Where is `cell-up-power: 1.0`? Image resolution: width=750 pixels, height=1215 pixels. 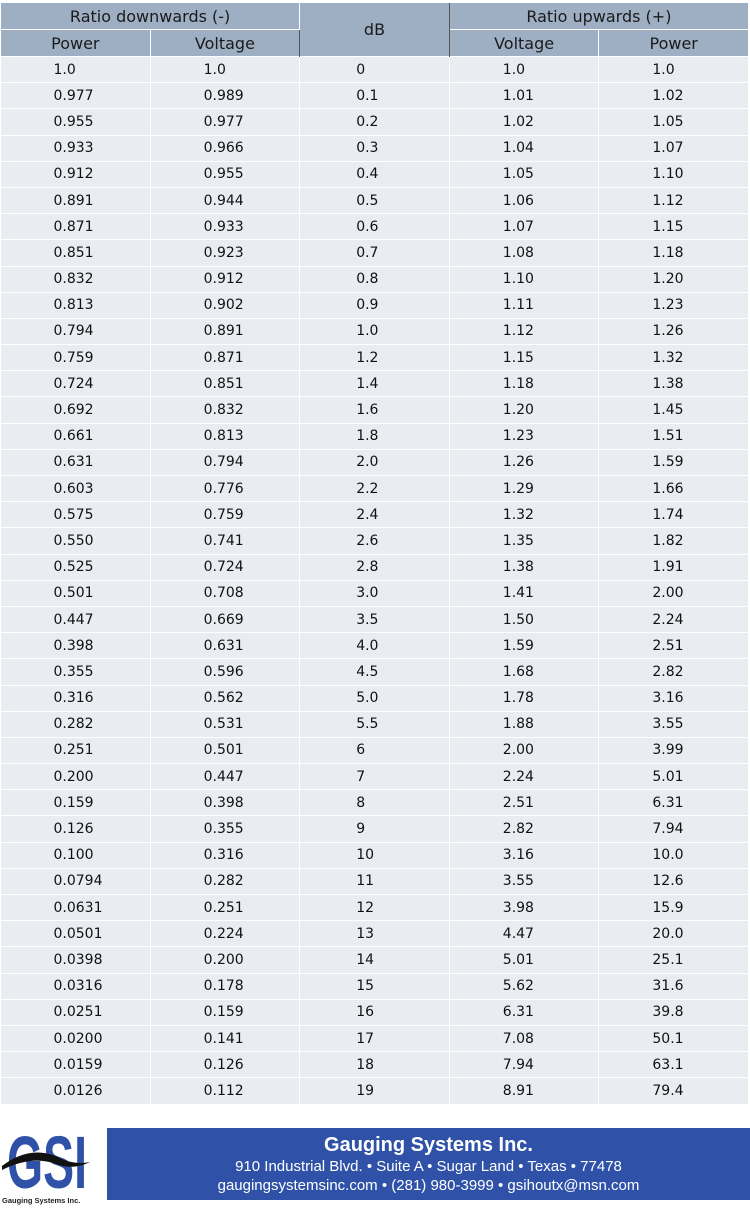 cell-up-power: 1.0 is located at coordinates (673, 69).